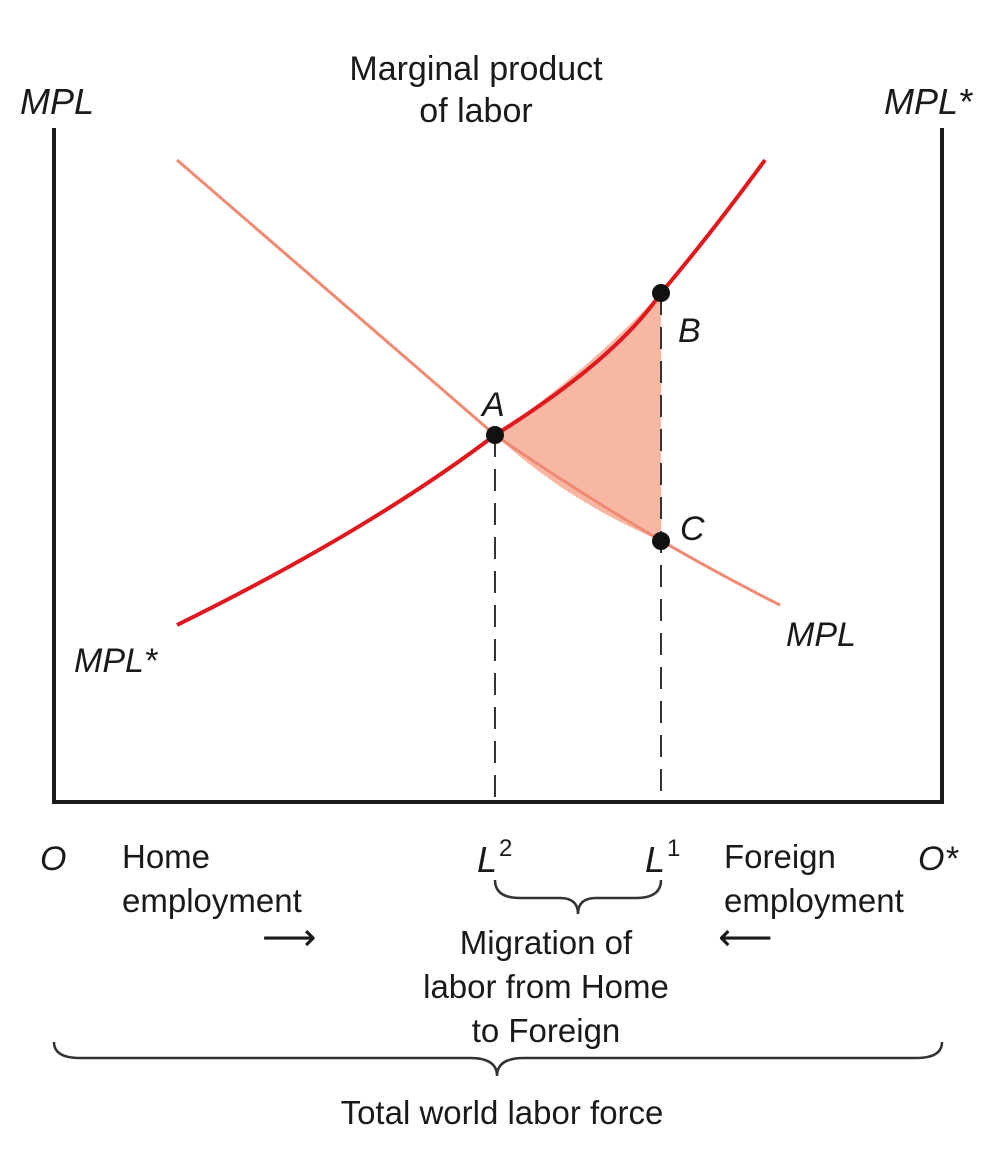  What do you see at coordinates (546, 986) in the screenshot?
I see `migration-line2: labor from Home` at bounding box center [546, 986].